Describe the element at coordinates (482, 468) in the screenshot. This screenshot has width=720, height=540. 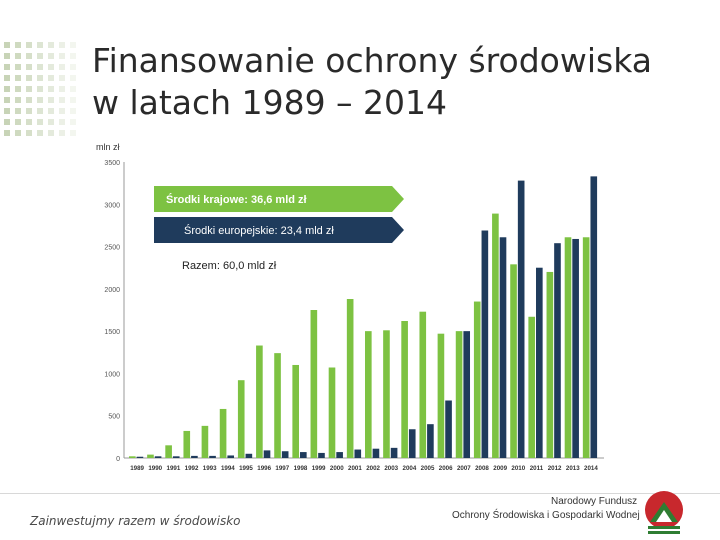
I see `x-tick-label: 2008` at that location.